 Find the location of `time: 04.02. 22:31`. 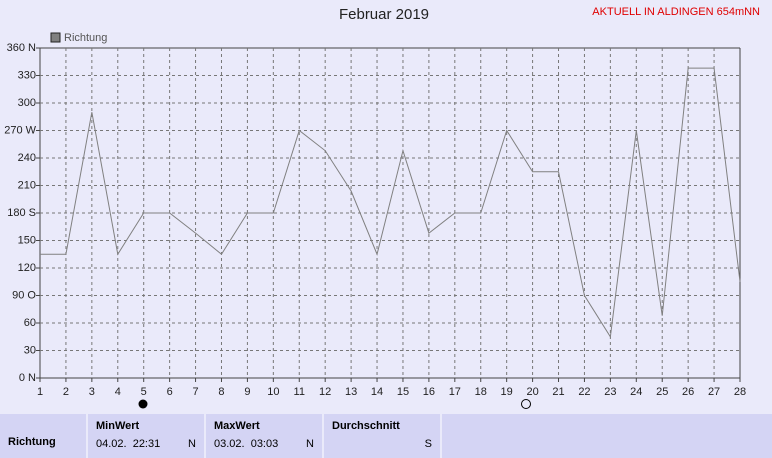

time: 04.02. 22:31 is located at coordinates (128, 444).